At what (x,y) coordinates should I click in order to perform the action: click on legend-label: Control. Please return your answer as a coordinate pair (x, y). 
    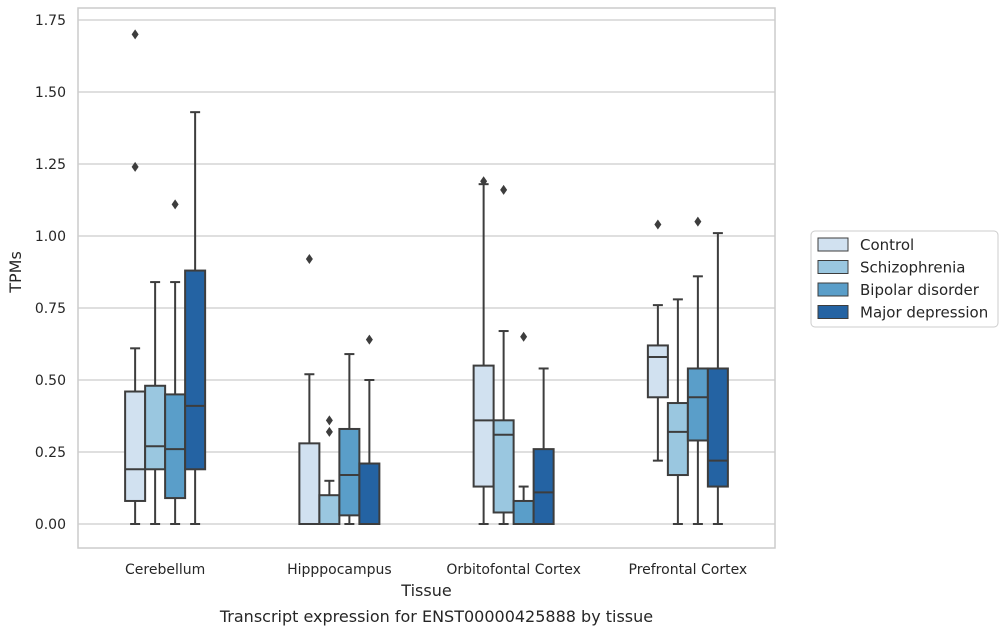
    Looking at the image, I should click on (887, 245).